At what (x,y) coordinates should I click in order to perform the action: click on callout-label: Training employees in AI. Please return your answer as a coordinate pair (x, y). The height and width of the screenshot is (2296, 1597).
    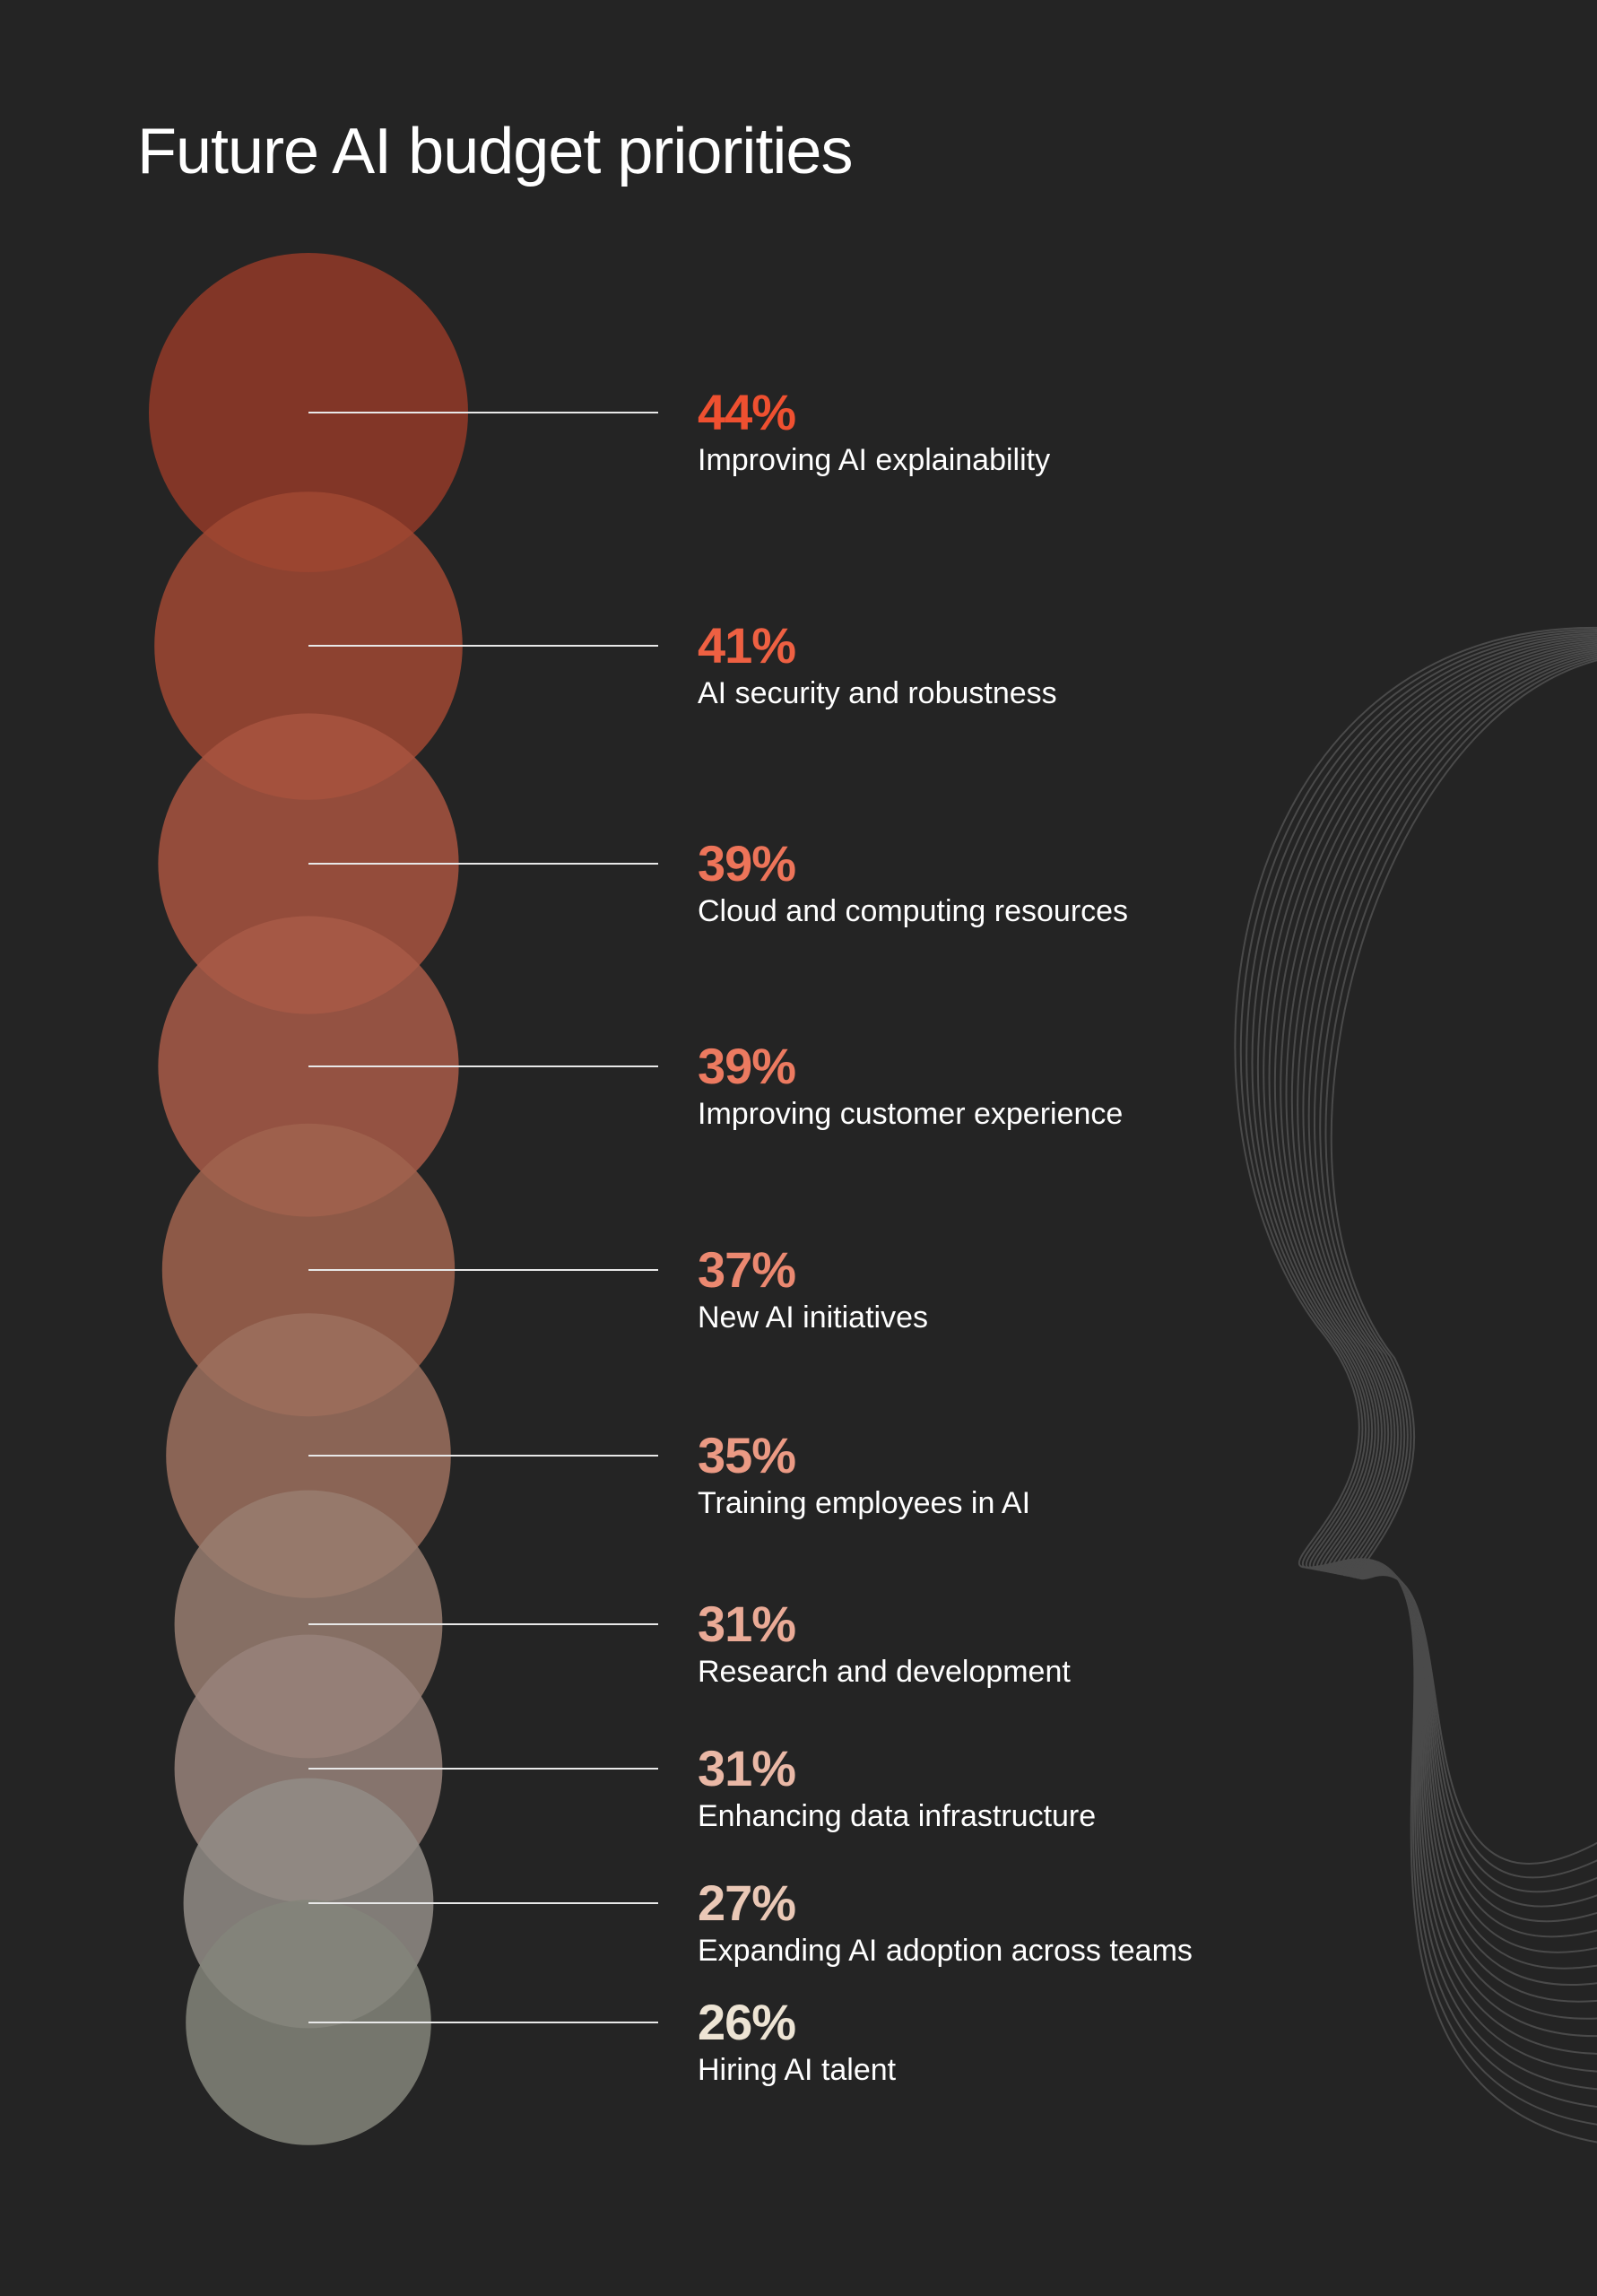
    Looking at the image, I should click on (864, 1503).